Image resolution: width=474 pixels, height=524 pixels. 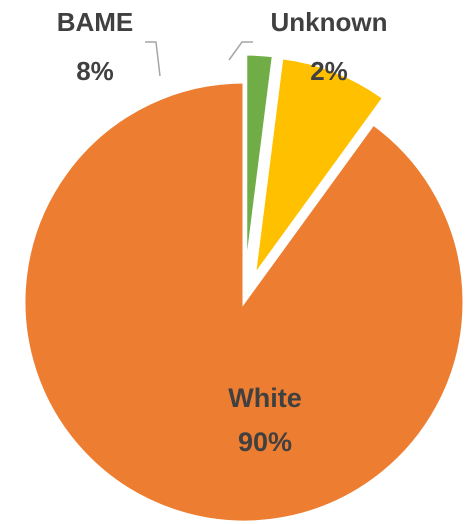 I want to click on slice-value-bame: 8%, so click(x=95, y=71).